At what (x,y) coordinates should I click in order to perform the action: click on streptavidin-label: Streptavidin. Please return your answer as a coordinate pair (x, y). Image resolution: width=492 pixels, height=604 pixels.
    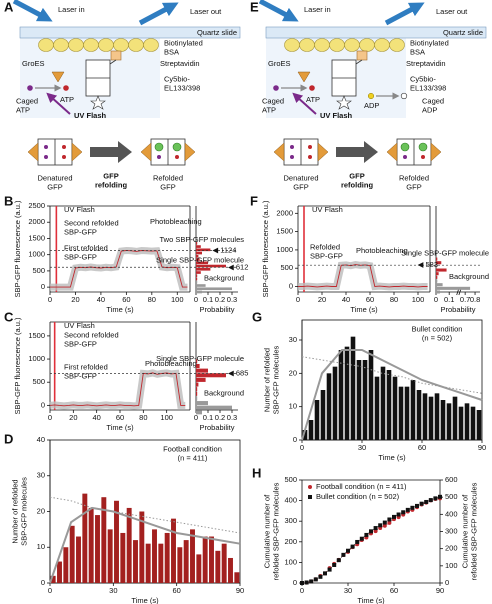
    Looking at the image, I should click on (426, 63).